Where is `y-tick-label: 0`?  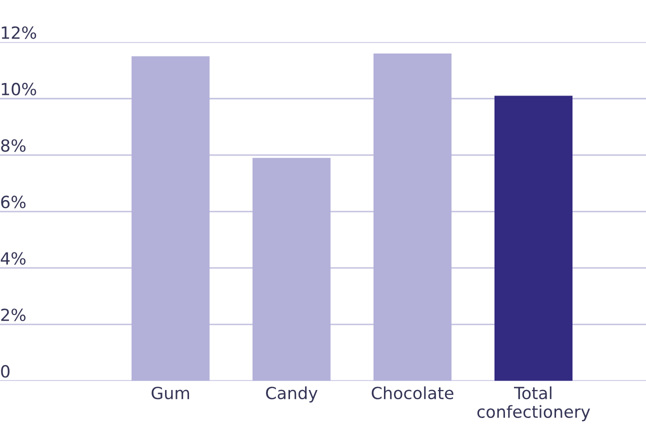 y-tick-label: 0 is located at coordinates (5, 371).